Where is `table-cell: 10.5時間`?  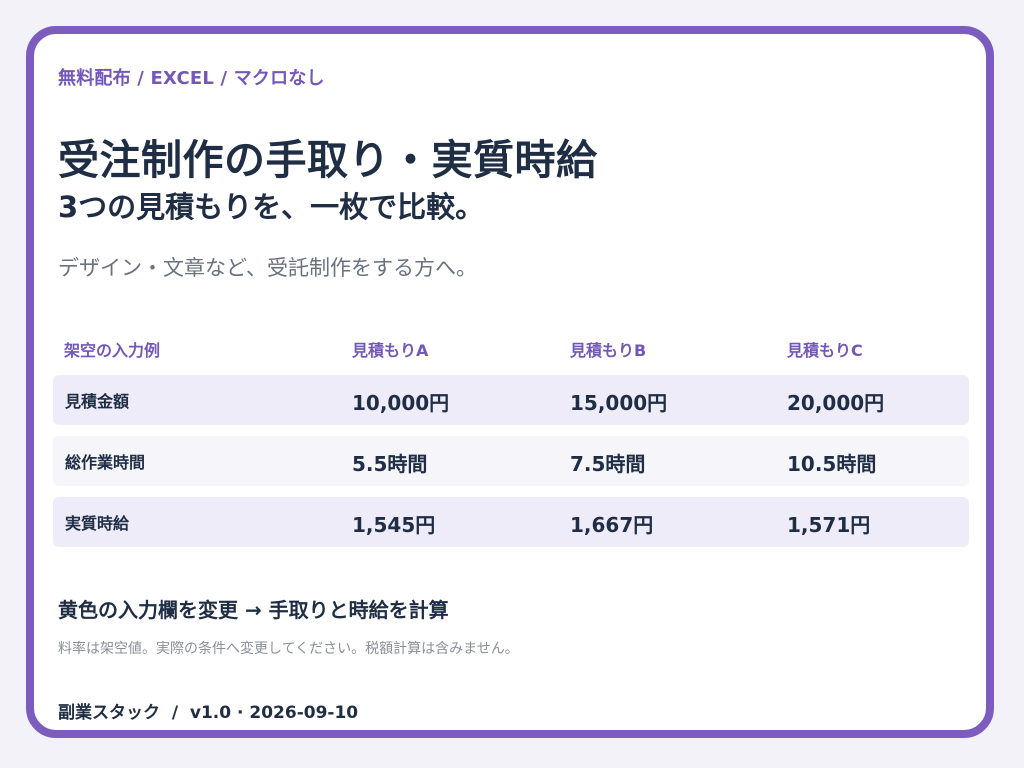
table-cell: 10.5時間 is located at coordinates (832, 464).